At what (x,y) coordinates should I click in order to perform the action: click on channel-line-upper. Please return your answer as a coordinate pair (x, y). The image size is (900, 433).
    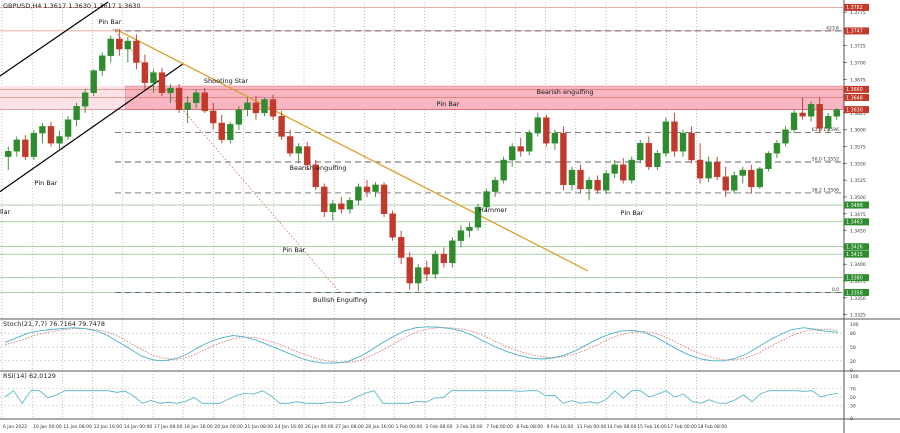
    Looking at the image, I should click on (54, 39).